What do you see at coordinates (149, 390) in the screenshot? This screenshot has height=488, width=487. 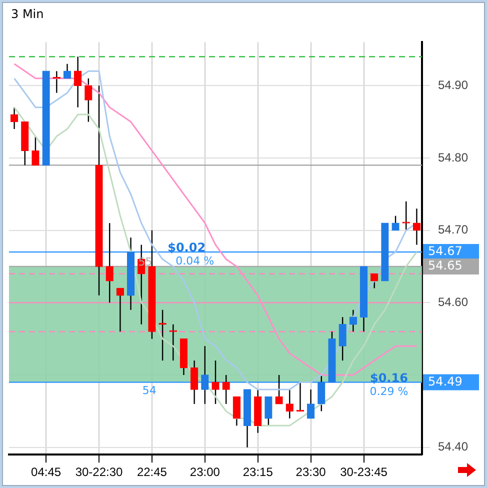 I see `annotation: 54` at bounding box center [149, 390].